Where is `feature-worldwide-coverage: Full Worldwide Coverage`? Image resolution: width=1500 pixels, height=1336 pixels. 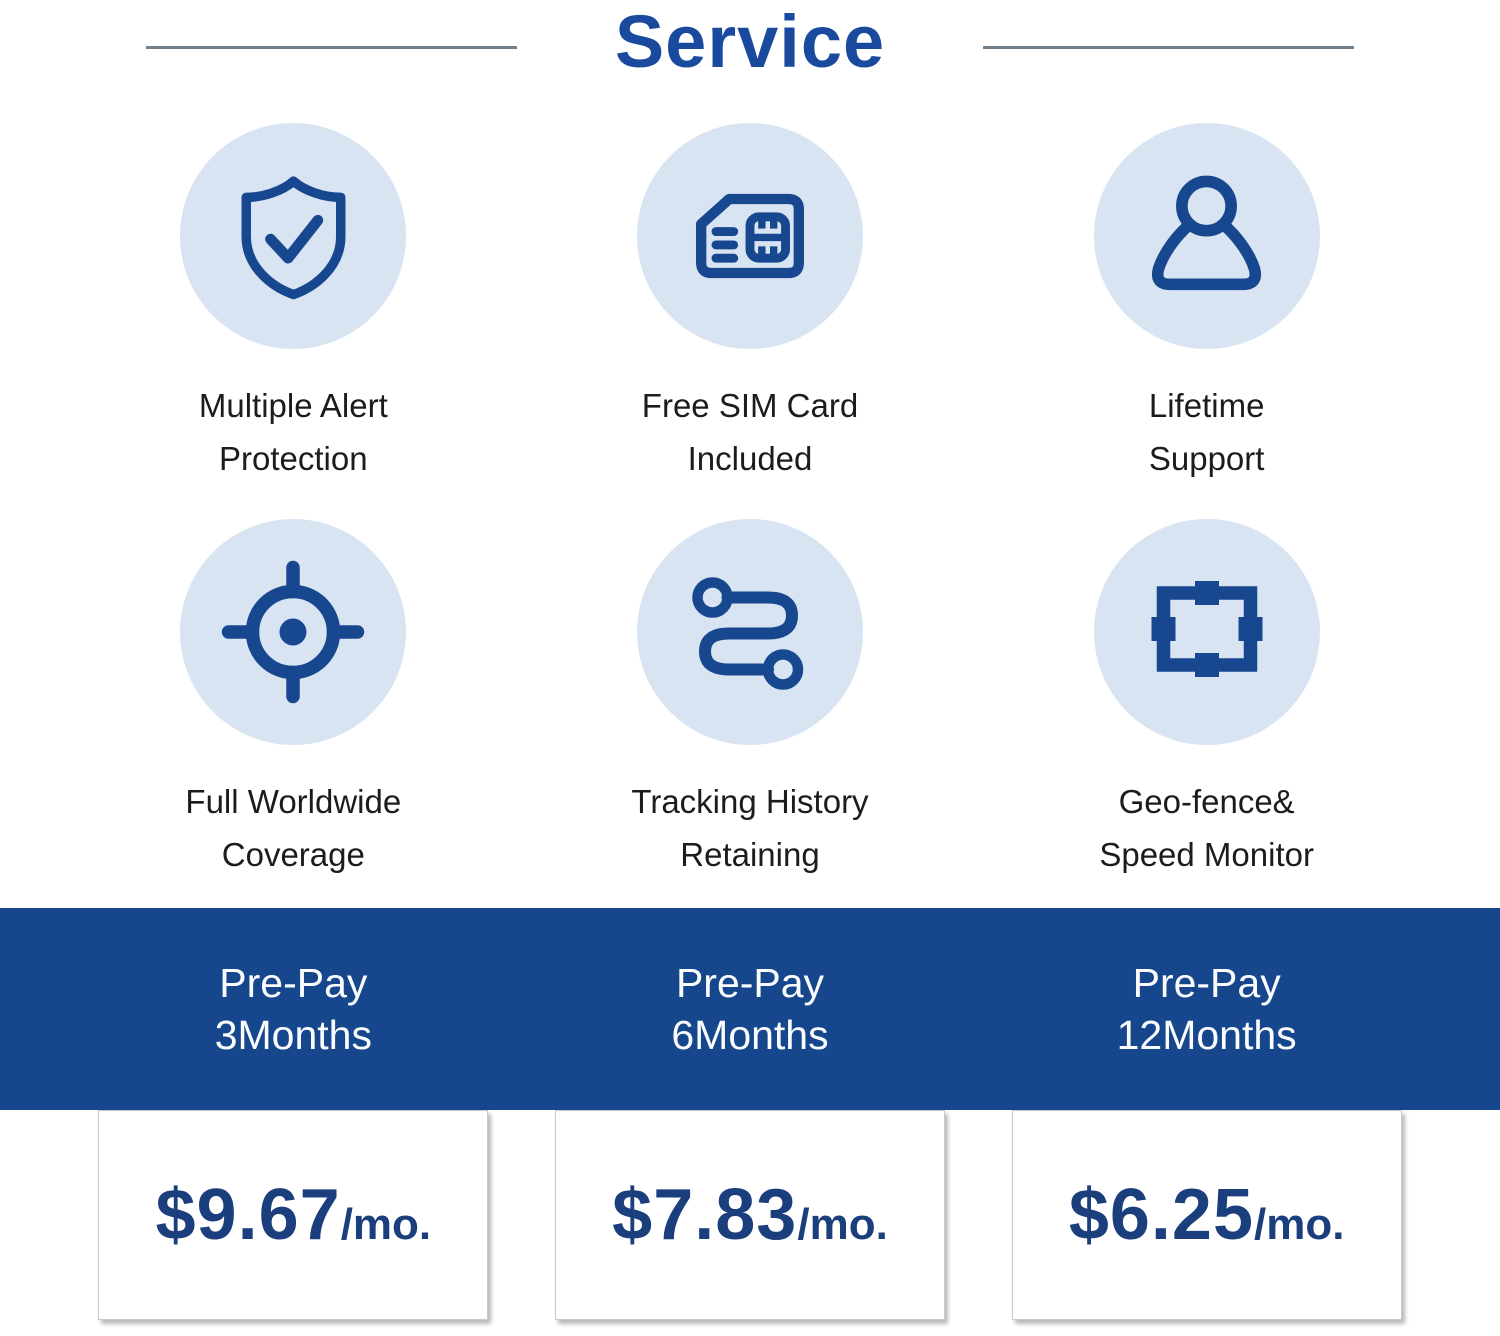 feature-worldwide-coverage: Full Worldwide Coverage is located at coordinates (293, 700).